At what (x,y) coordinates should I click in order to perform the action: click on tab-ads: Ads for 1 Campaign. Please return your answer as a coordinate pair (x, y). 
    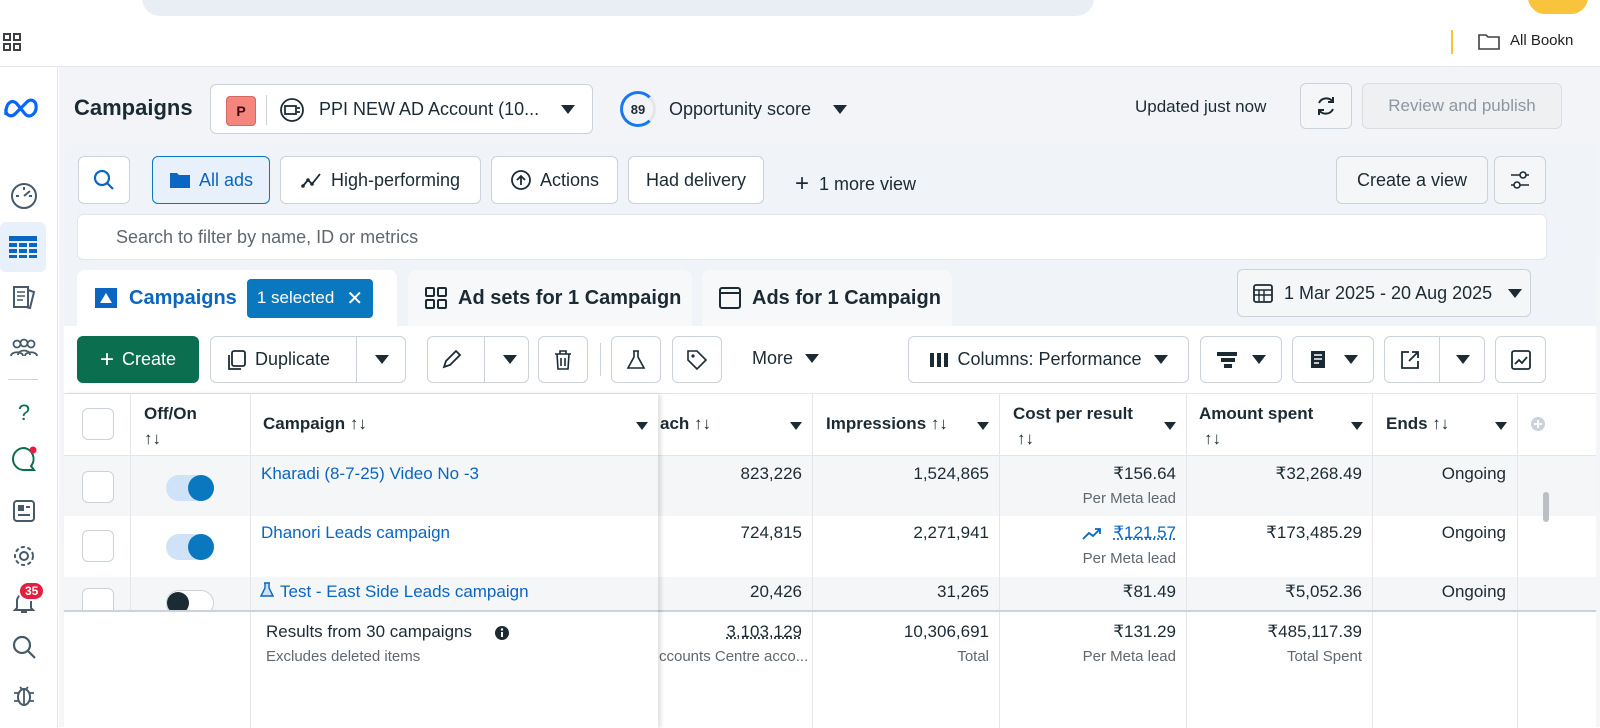
    Looking at the image, I should click on (827, 298).